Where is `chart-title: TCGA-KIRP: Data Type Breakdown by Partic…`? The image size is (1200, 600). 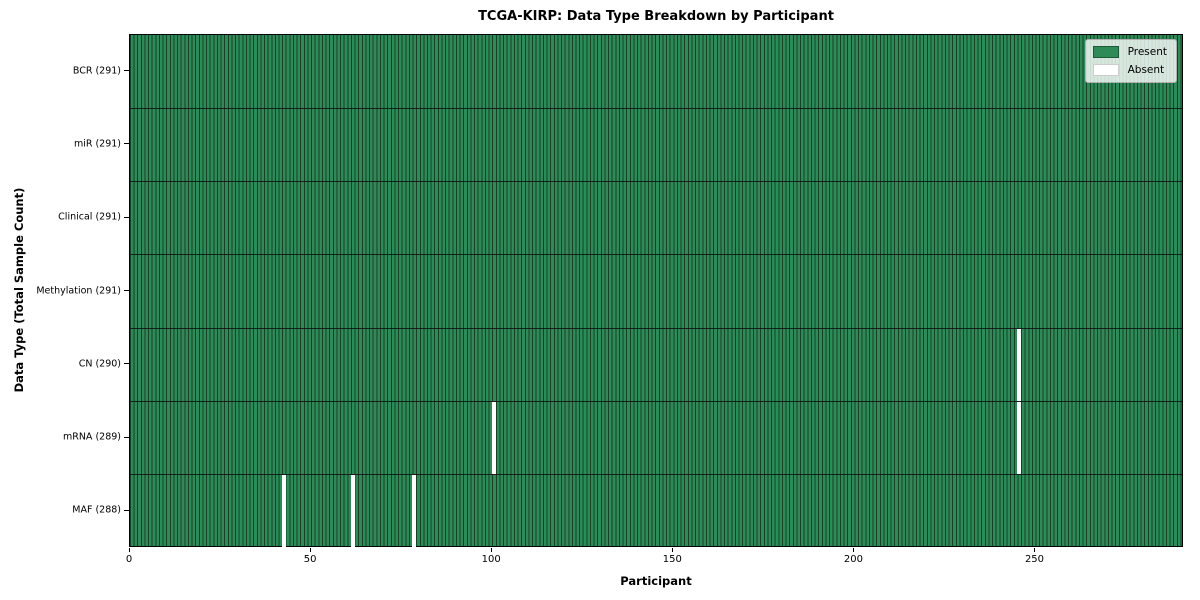
chart-title: TCGA-KIRP: Data Type Breakdown by Partic… is located at coordinates (656, 16).